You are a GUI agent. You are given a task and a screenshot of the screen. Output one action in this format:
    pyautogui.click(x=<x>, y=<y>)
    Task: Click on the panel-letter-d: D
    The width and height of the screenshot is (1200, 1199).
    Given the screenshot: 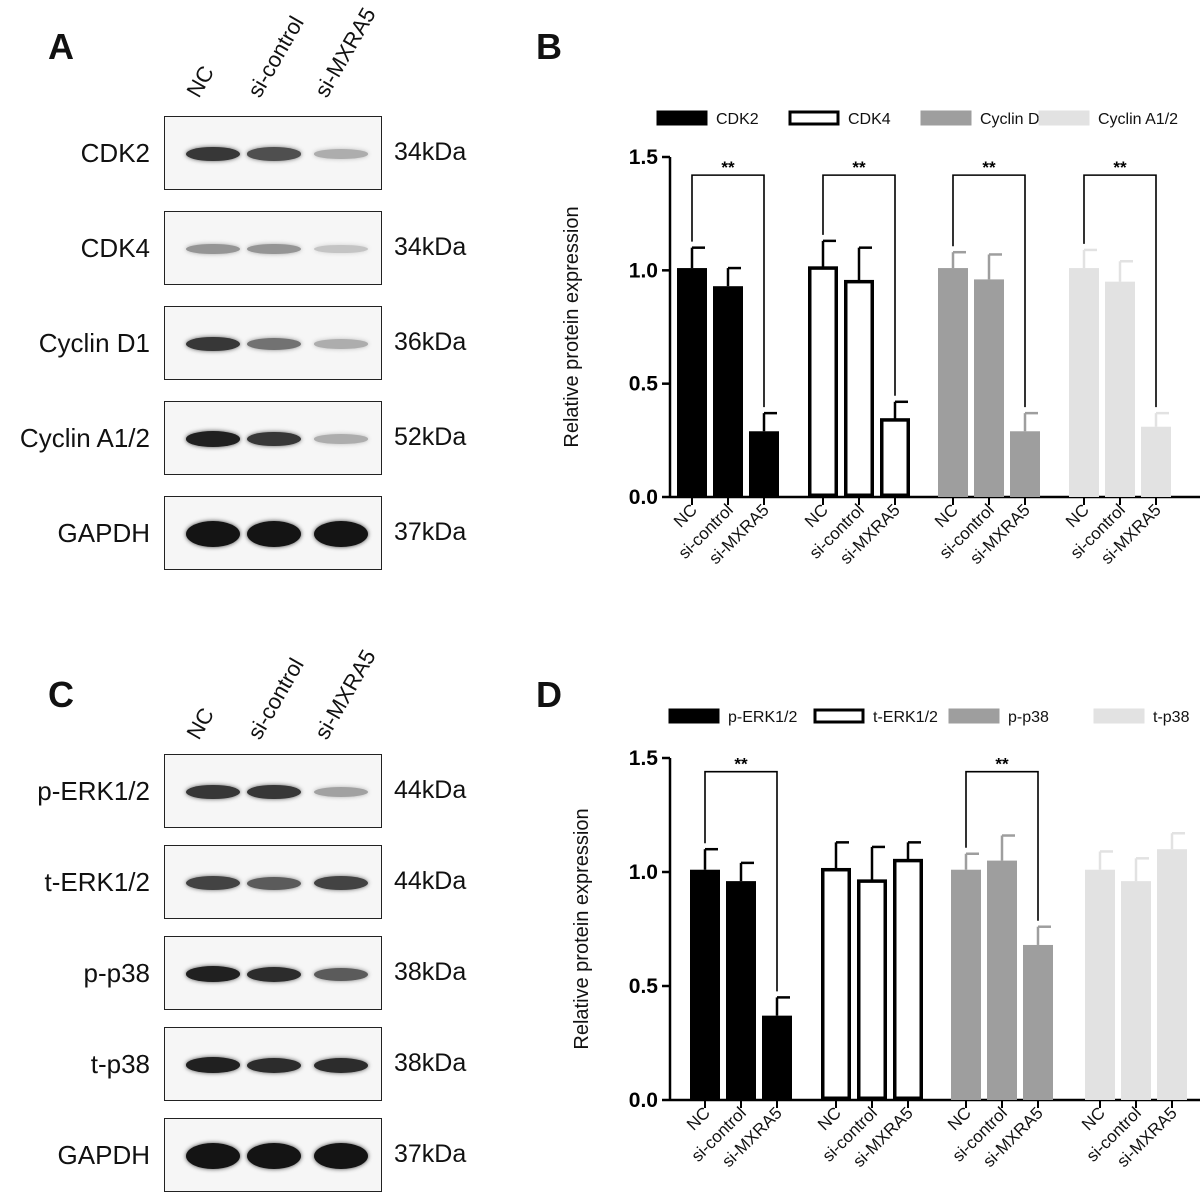 What is the action you would take?
    pyautogui.click(x=549, y=694)
    